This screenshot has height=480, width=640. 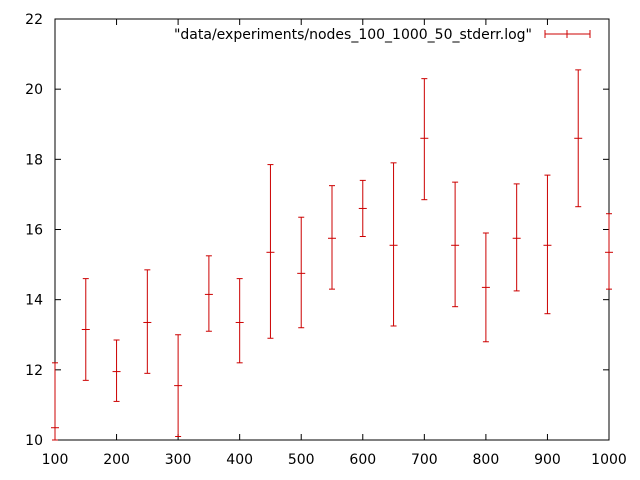 I want to click on x-tick-label: 500, so click(x=301, y=460).